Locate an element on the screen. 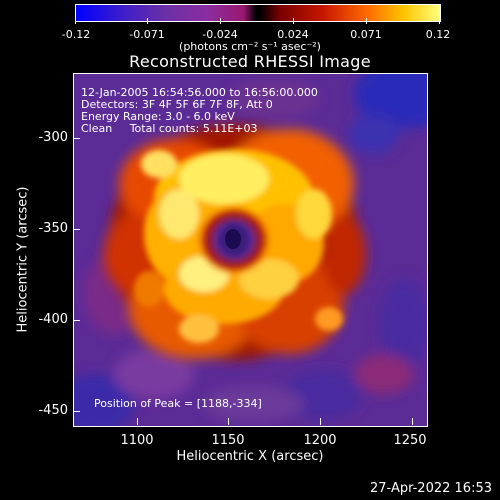 Image resolution: width=500 pixels, height=500 pixels. x-tick-label: 1250 is located at coordinates (410, 440).